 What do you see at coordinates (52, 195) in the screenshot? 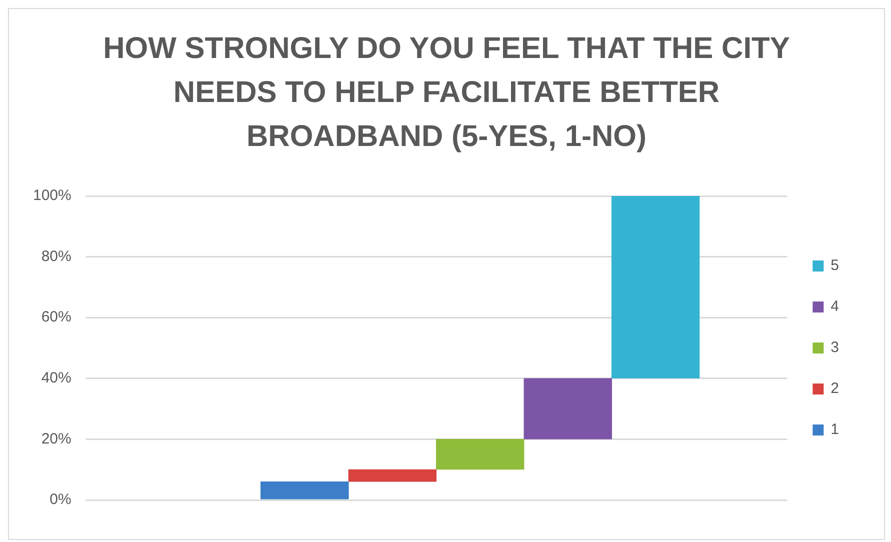
I see `y-tick-label: 100%` at bounding box center [52, 195].